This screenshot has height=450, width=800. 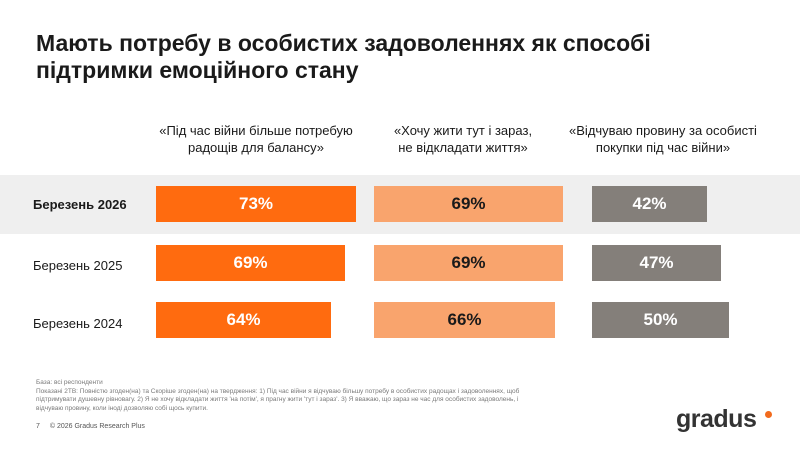 I want to click on column-header-3-line-1: «Відчуваю провину за особисті, so click(x=663, y=130).